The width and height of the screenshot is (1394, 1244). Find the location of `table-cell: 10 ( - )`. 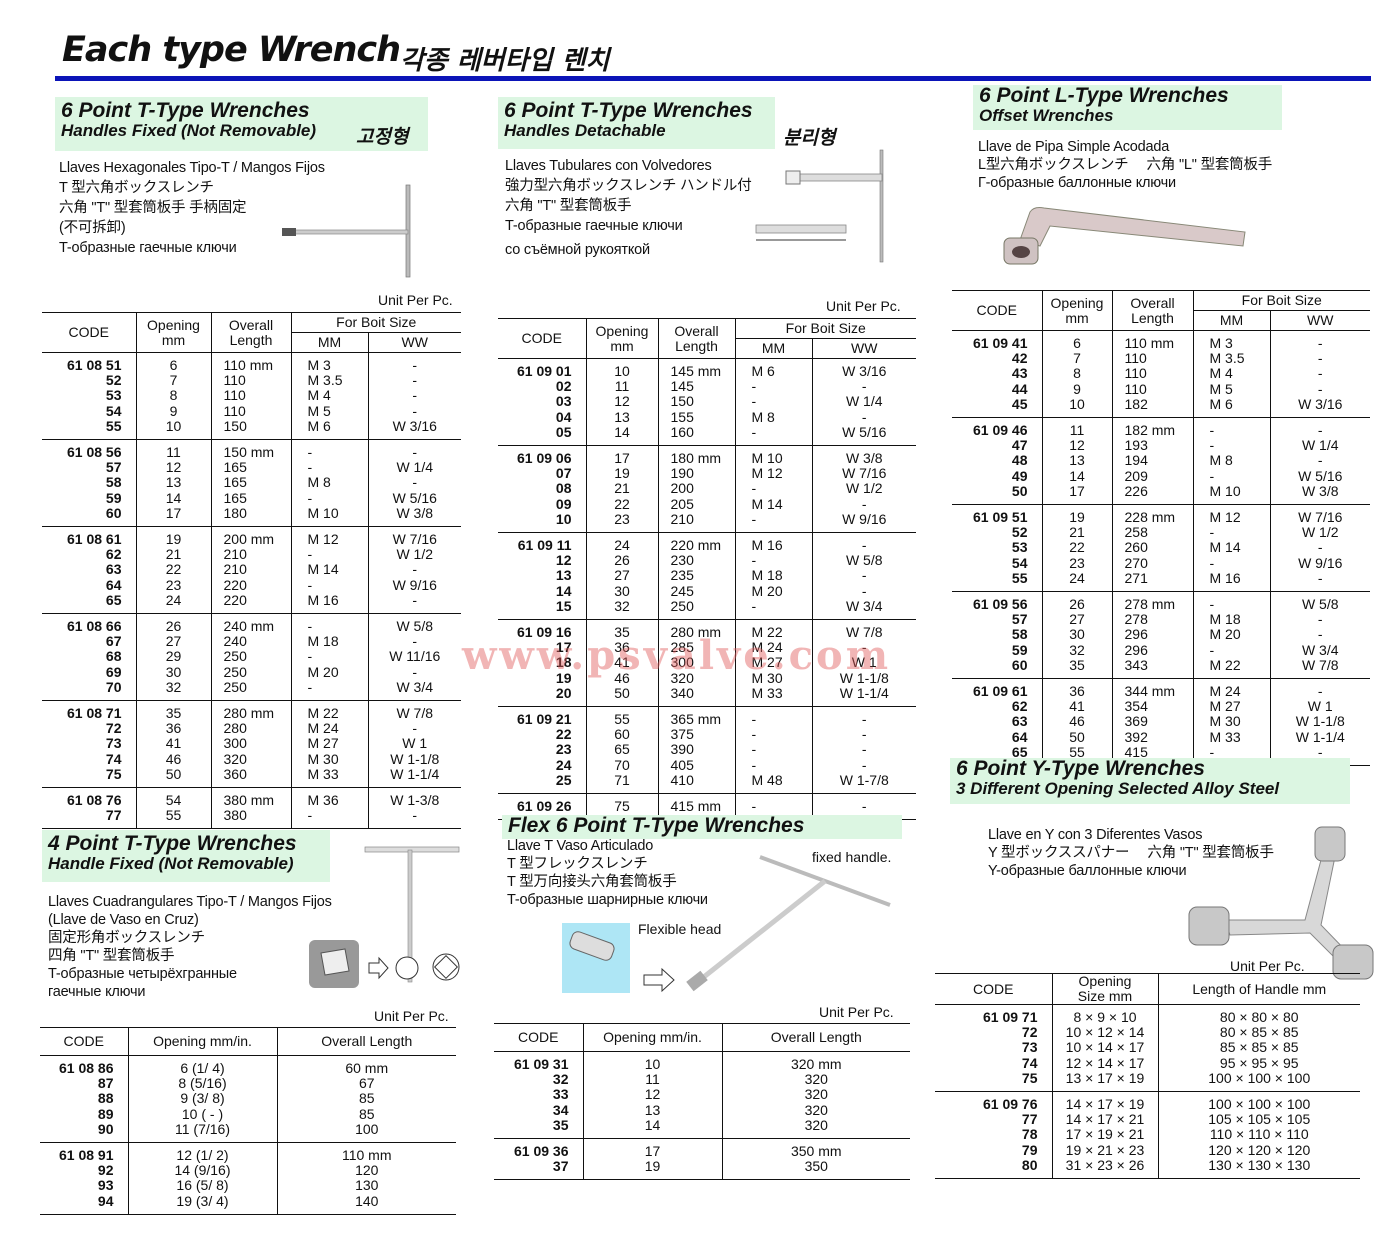

table-cell: 10 ( - ) is located at coordinates (202, 1114).